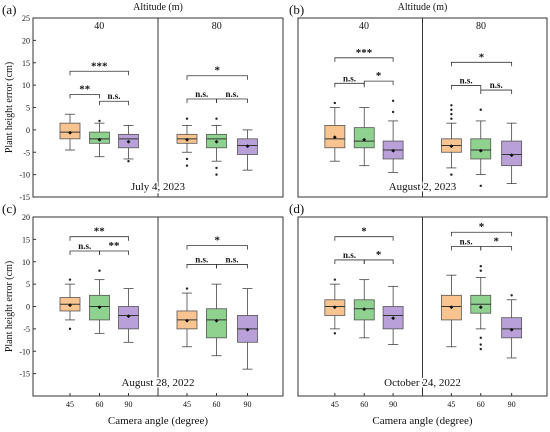 The image size is (550, 432). Describe the element at coordinates (26, 85) in the screenshot. I see `y-tick-label: 10` at that location.